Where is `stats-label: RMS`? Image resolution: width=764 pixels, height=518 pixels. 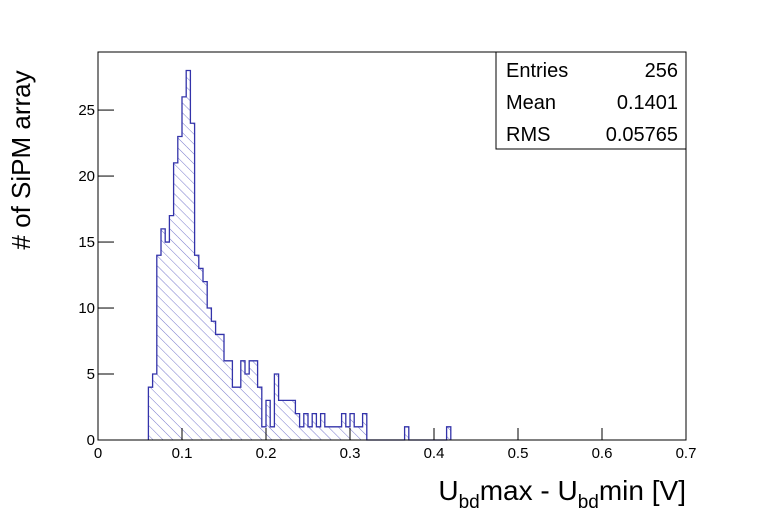
stats-label: RMS is located at coordinates (528, 135).